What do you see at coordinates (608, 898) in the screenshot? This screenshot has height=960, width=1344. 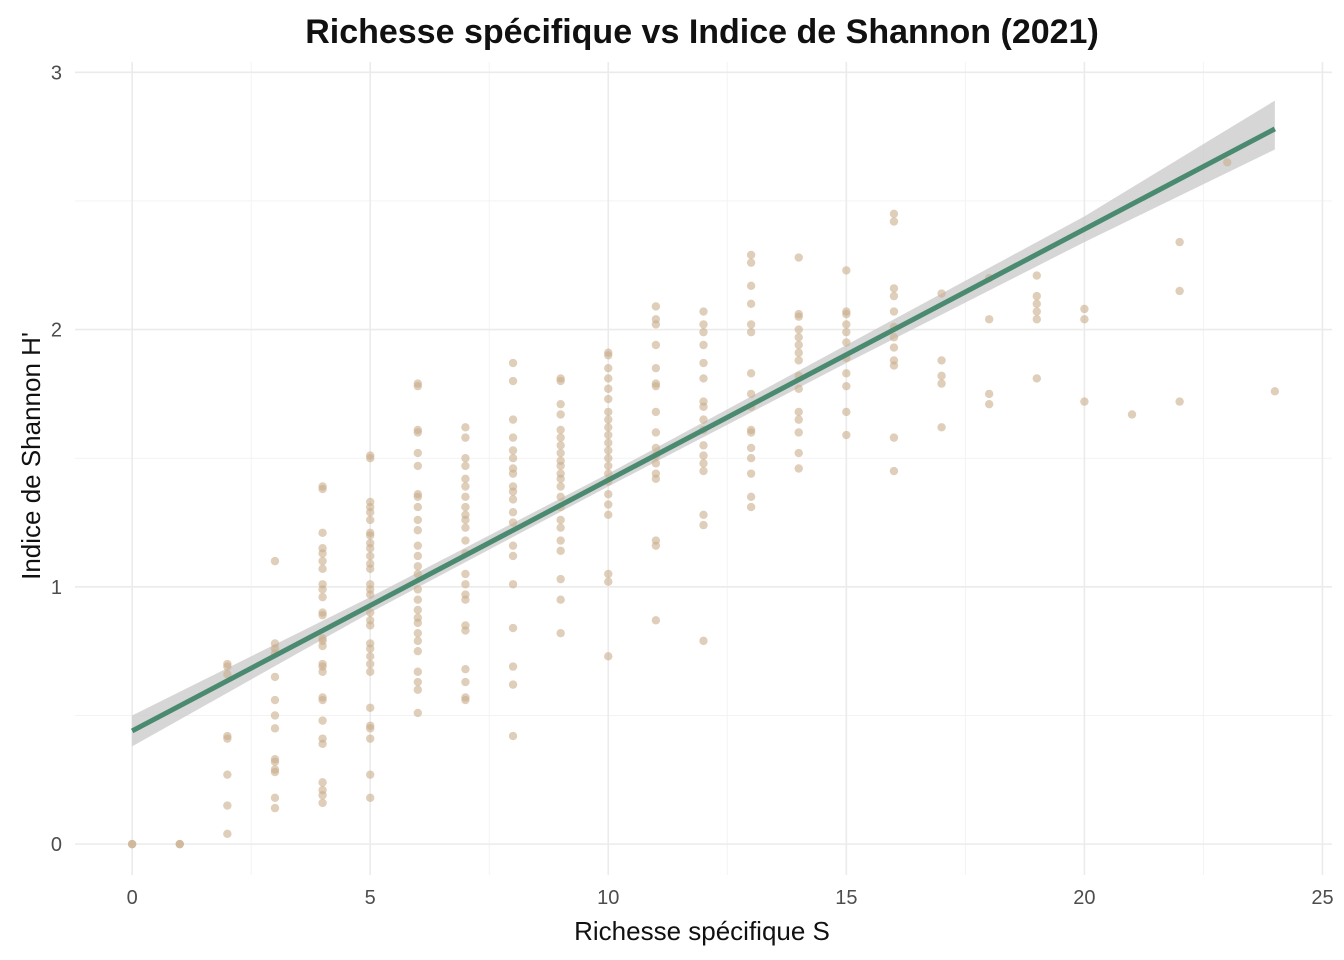 I see `x-tick-label: 10` at bounding box center [608, 898].